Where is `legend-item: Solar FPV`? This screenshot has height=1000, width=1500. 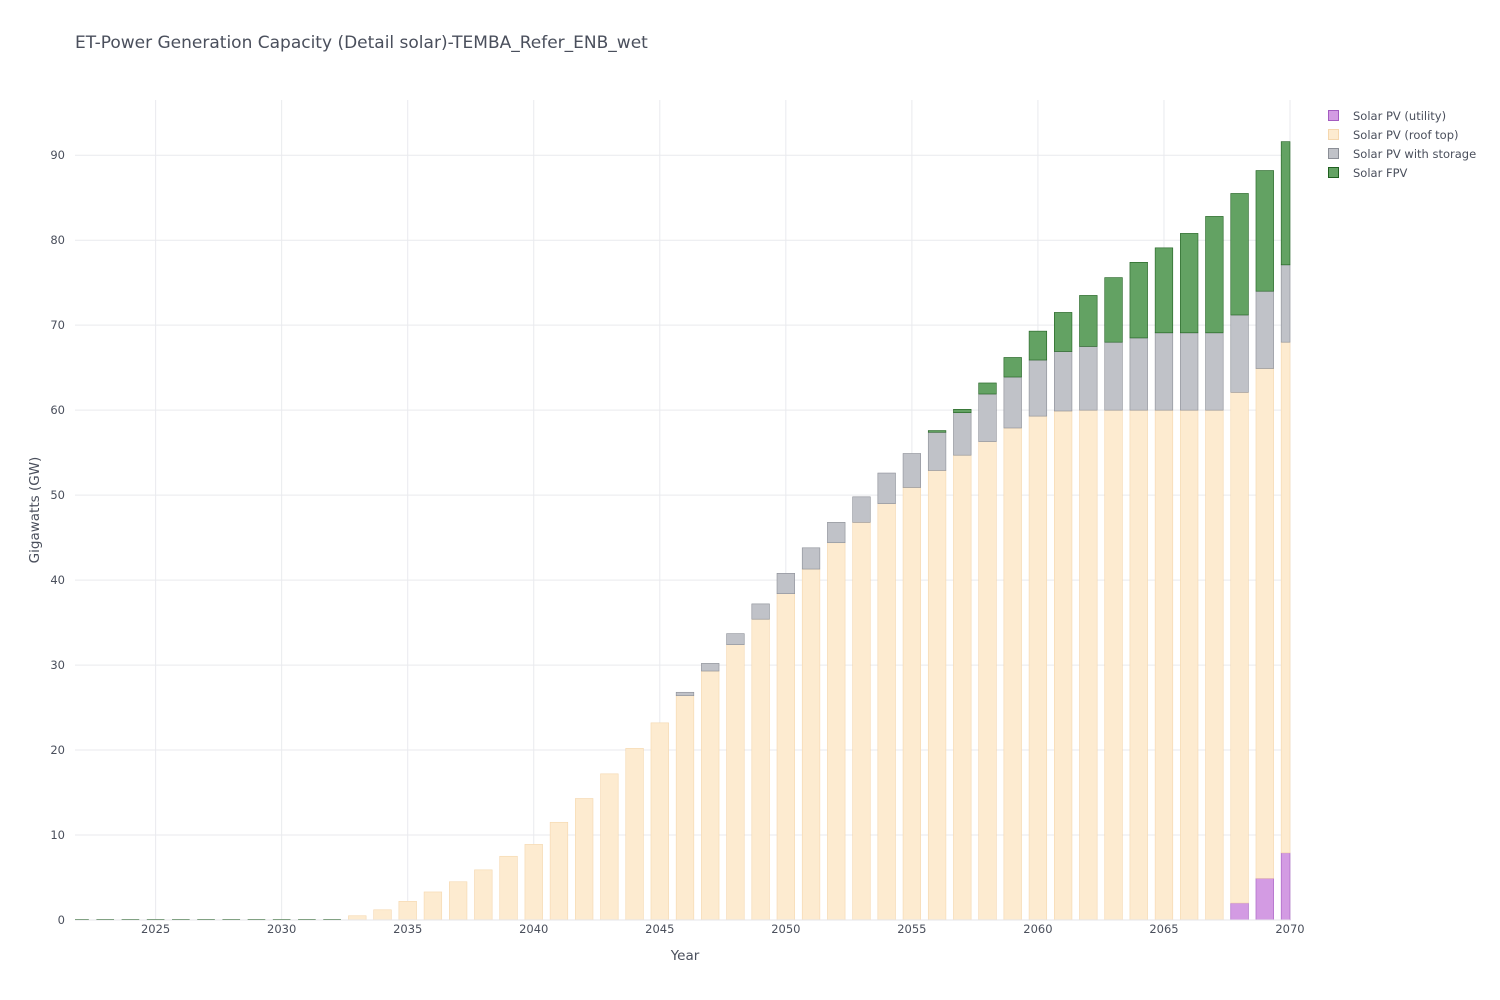 legend-item: Solar FPV is located at coordinates (1402, 172).